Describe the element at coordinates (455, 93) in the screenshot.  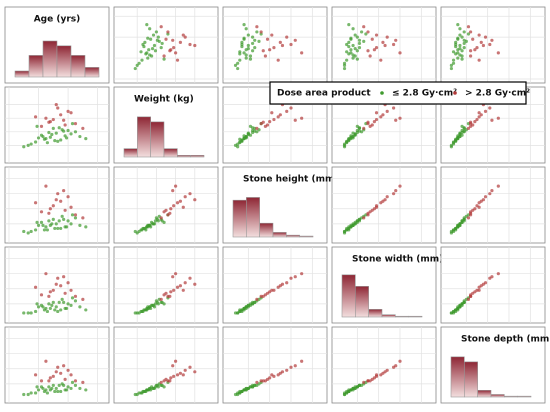
I see `legend-marker` at that location.